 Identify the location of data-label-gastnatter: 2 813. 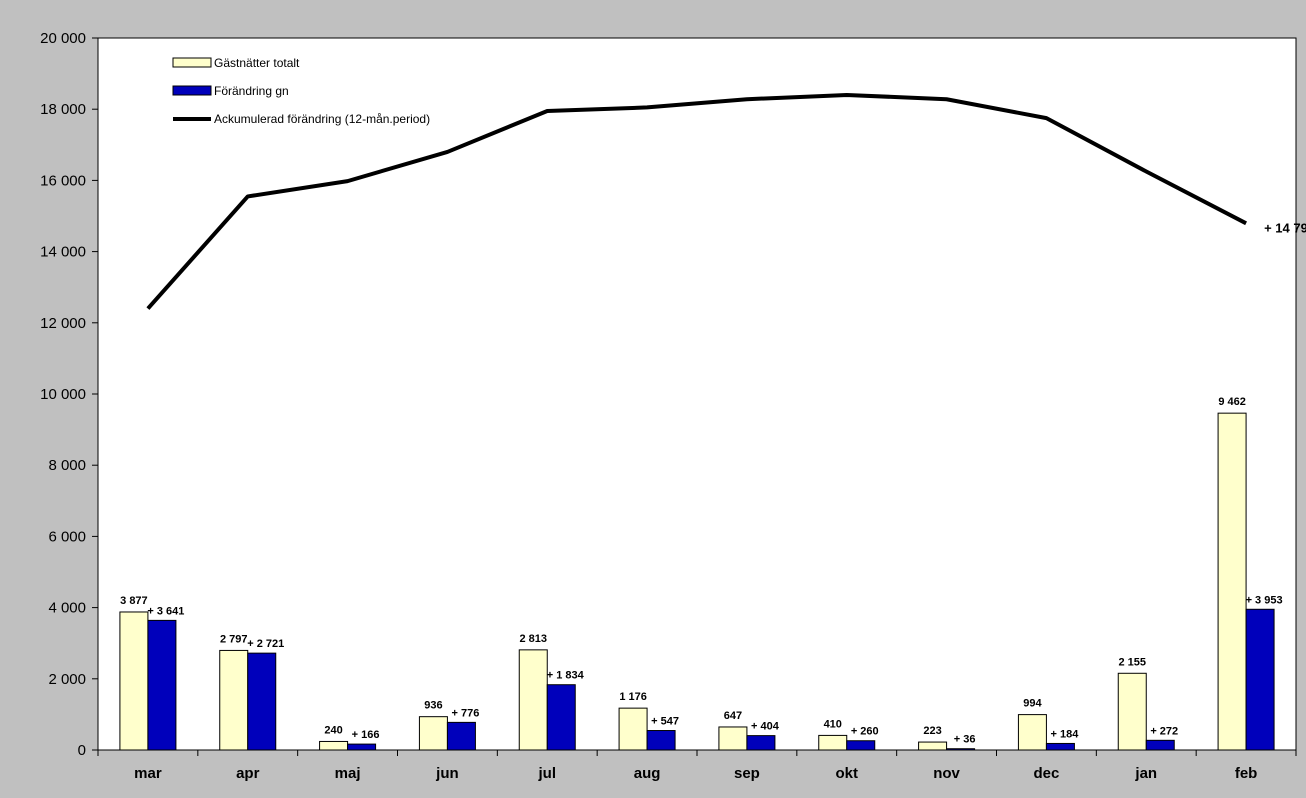
(533, 639).